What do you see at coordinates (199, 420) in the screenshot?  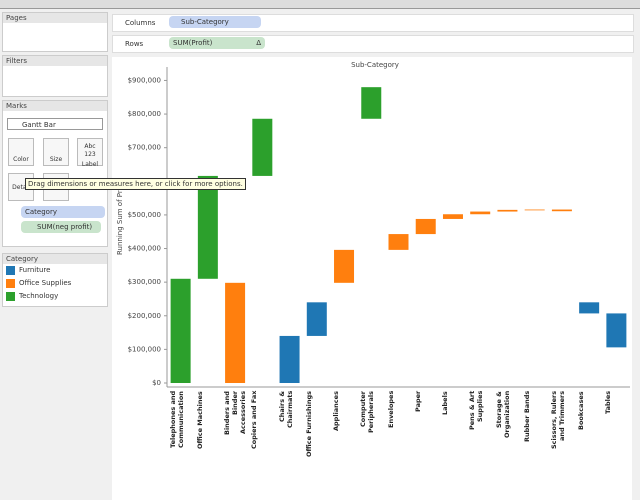 I see `x-tick-label: Office Machines` at bounding box center [199, 420].